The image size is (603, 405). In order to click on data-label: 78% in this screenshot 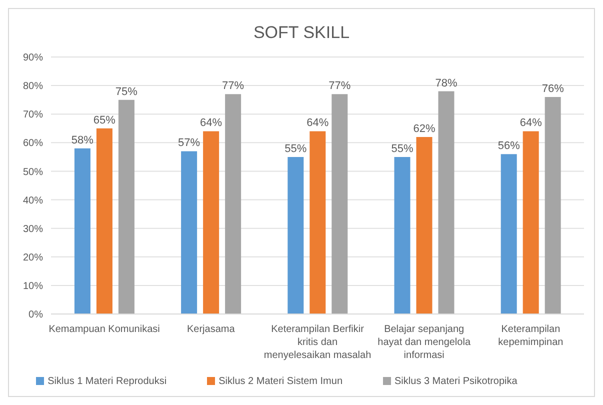, I will do `click(446, 83)`.